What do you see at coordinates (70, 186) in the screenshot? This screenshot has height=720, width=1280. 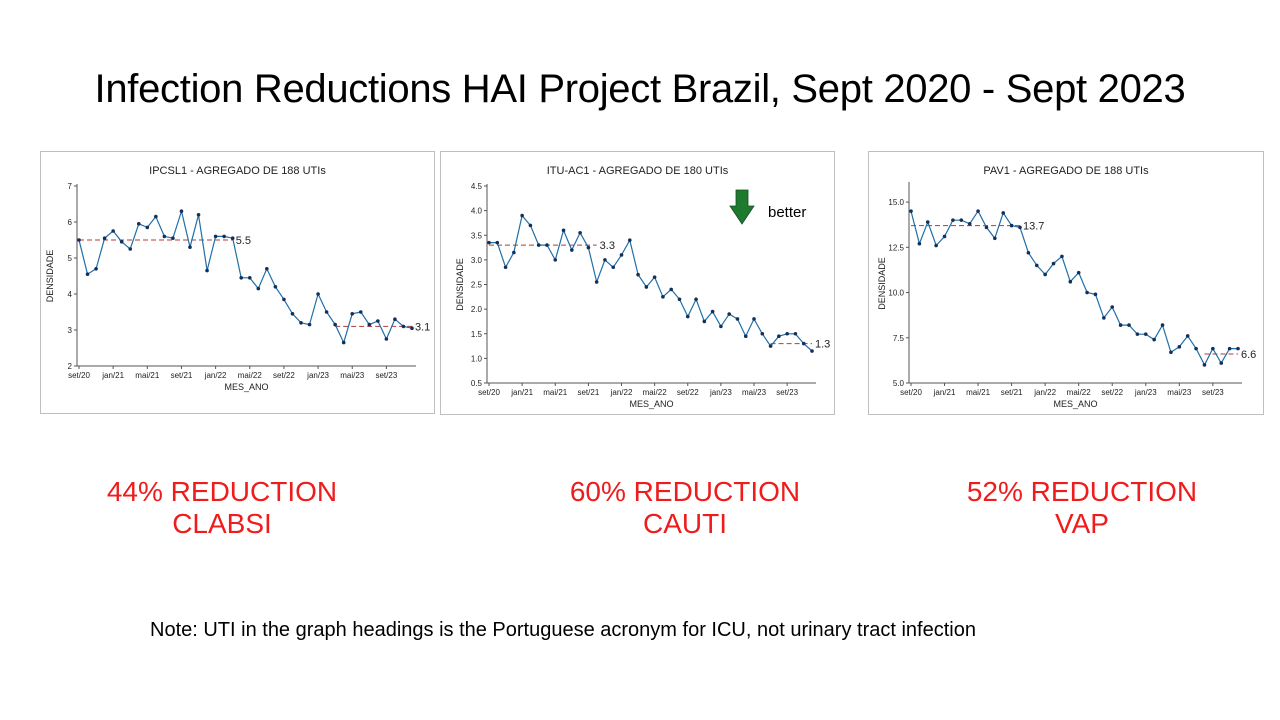 I see `y-tick-label: 7` at bounding box center [70, 186].